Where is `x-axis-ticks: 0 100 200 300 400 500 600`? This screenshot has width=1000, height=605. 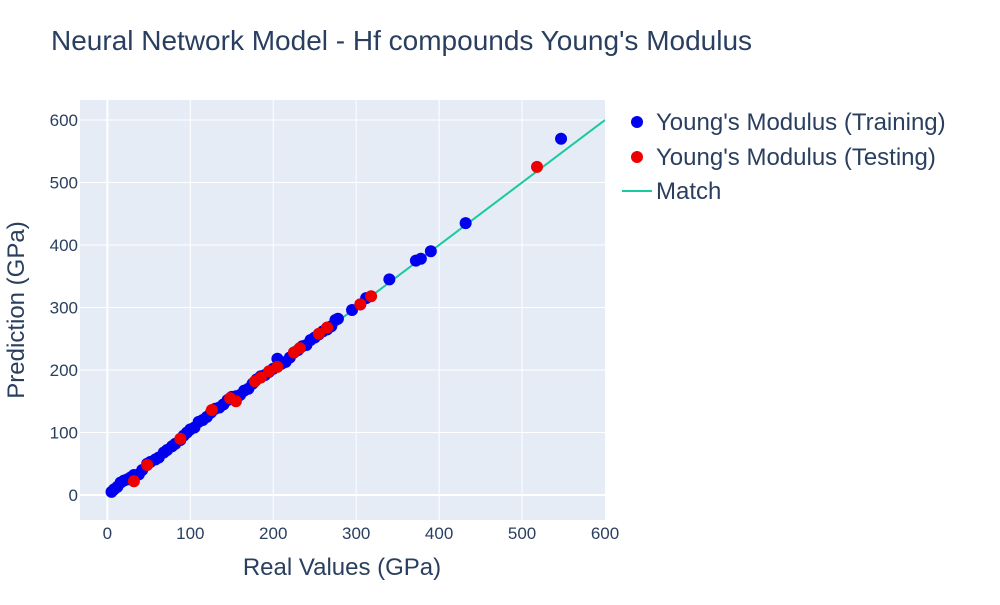
x-axis-ticks: 0 100 200 300 400 500 600 is located at coordinates (361, 533).